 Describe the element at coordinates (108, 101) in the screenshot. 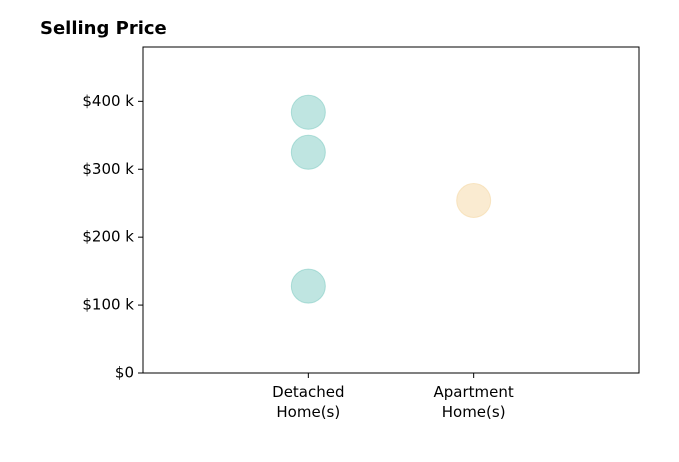

I see `y-tick-label: $400 k` at that location.